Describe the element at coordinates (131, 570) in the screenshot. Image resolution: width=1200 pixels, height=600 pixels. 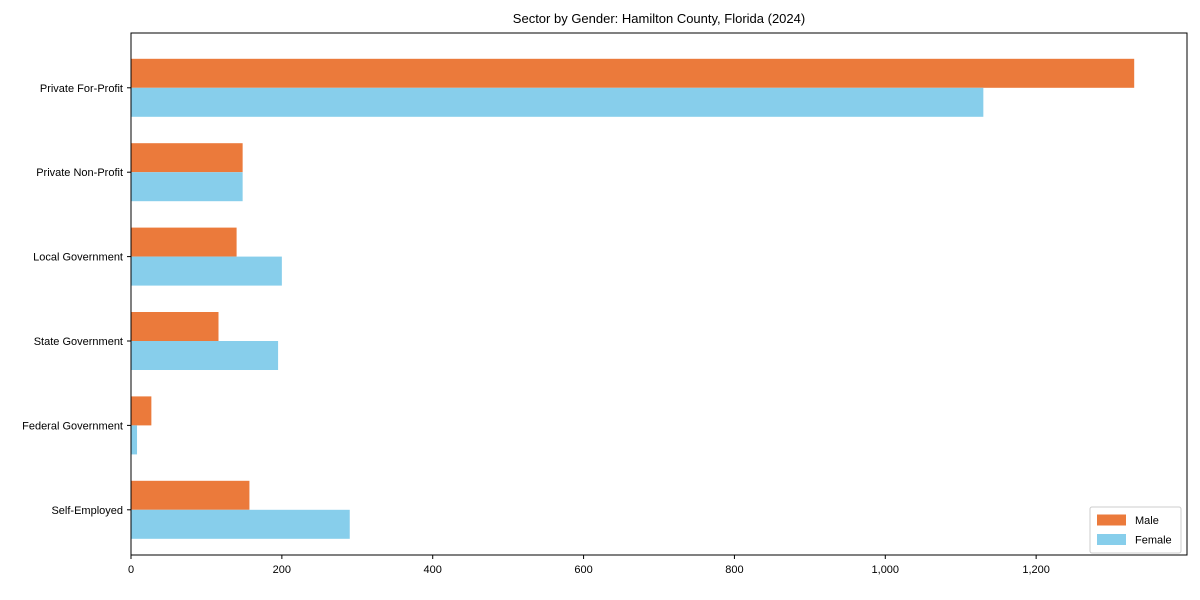
I see `x-tick-label: 0` at that location.